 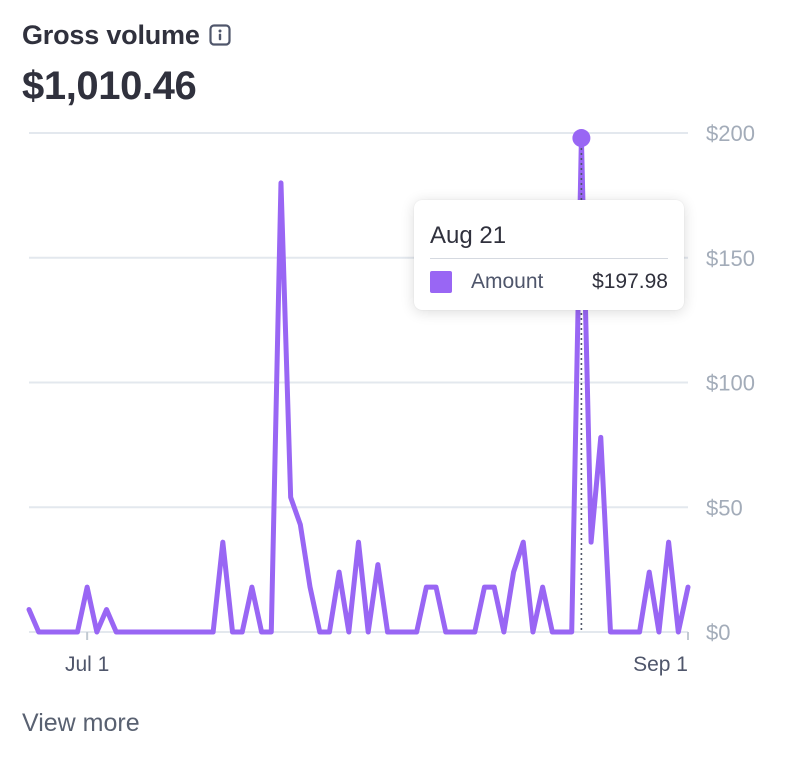 I want to click on total-value: $1,010.46, so click(x=109, y=86).